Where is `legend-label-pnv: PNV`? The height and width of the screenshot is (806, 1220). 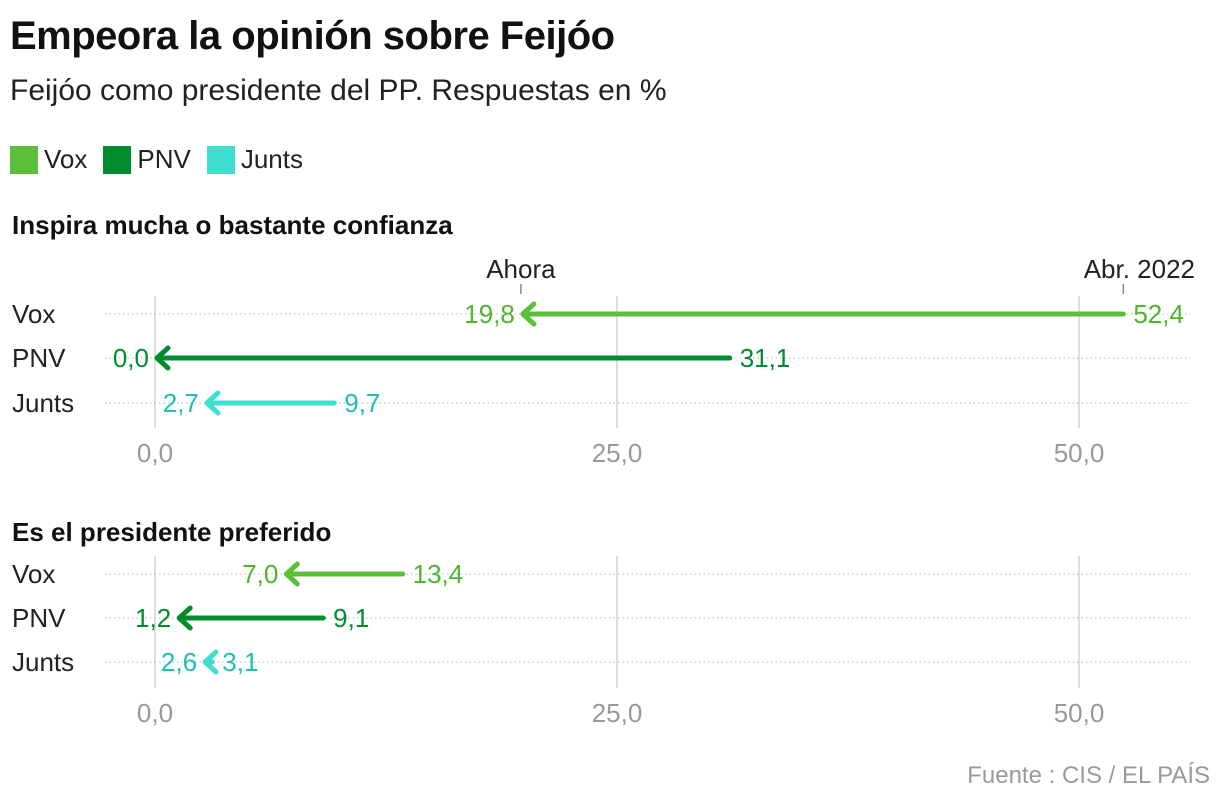
legend-label-pnv: PNV is located at coordinates (164, 159).